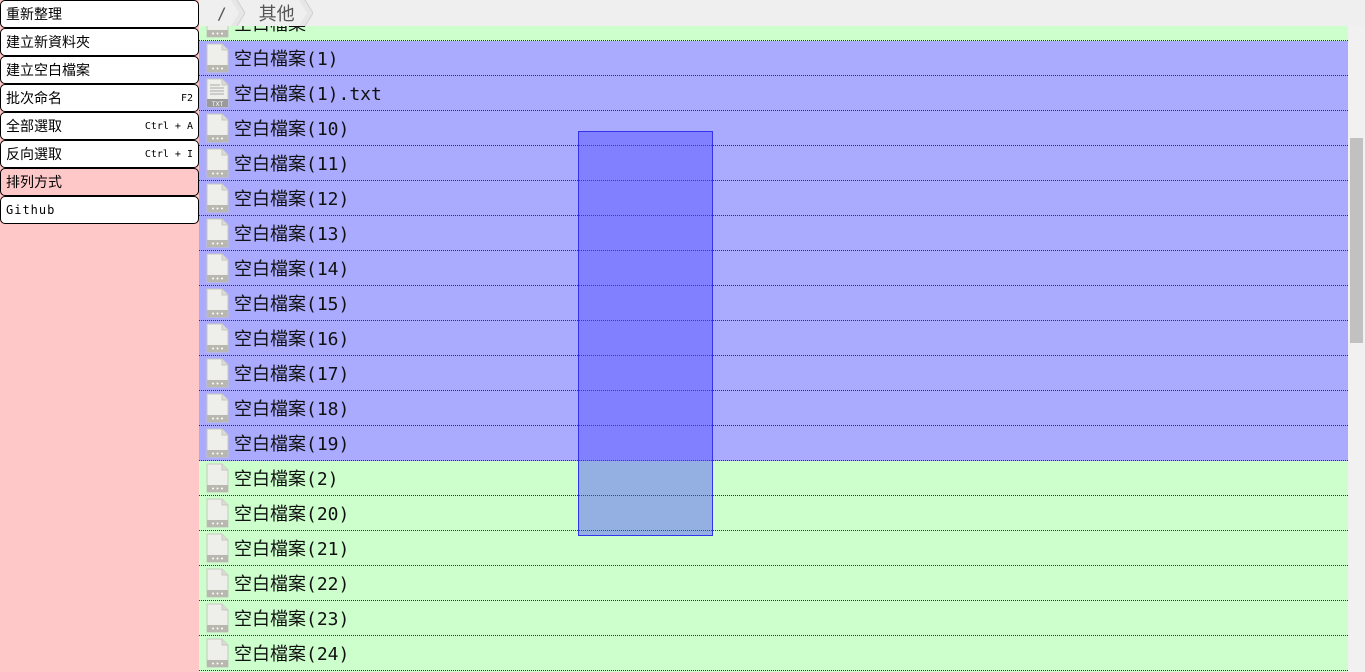  What do you see at coordinates (773, 443) in the screenshot?
I see `file-row: 空白檔案(19)` at bounding box center [773, 443].